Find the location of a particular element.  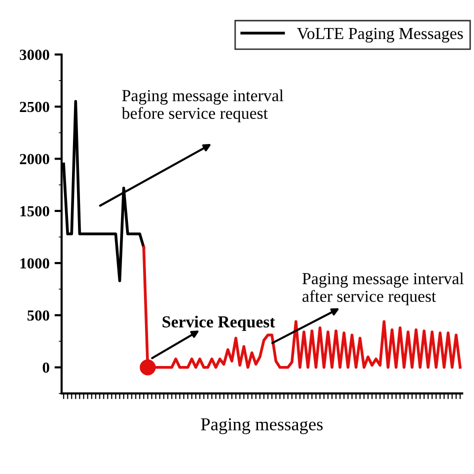

y-tick-label: 3000 is located at coordinates (35, 55).